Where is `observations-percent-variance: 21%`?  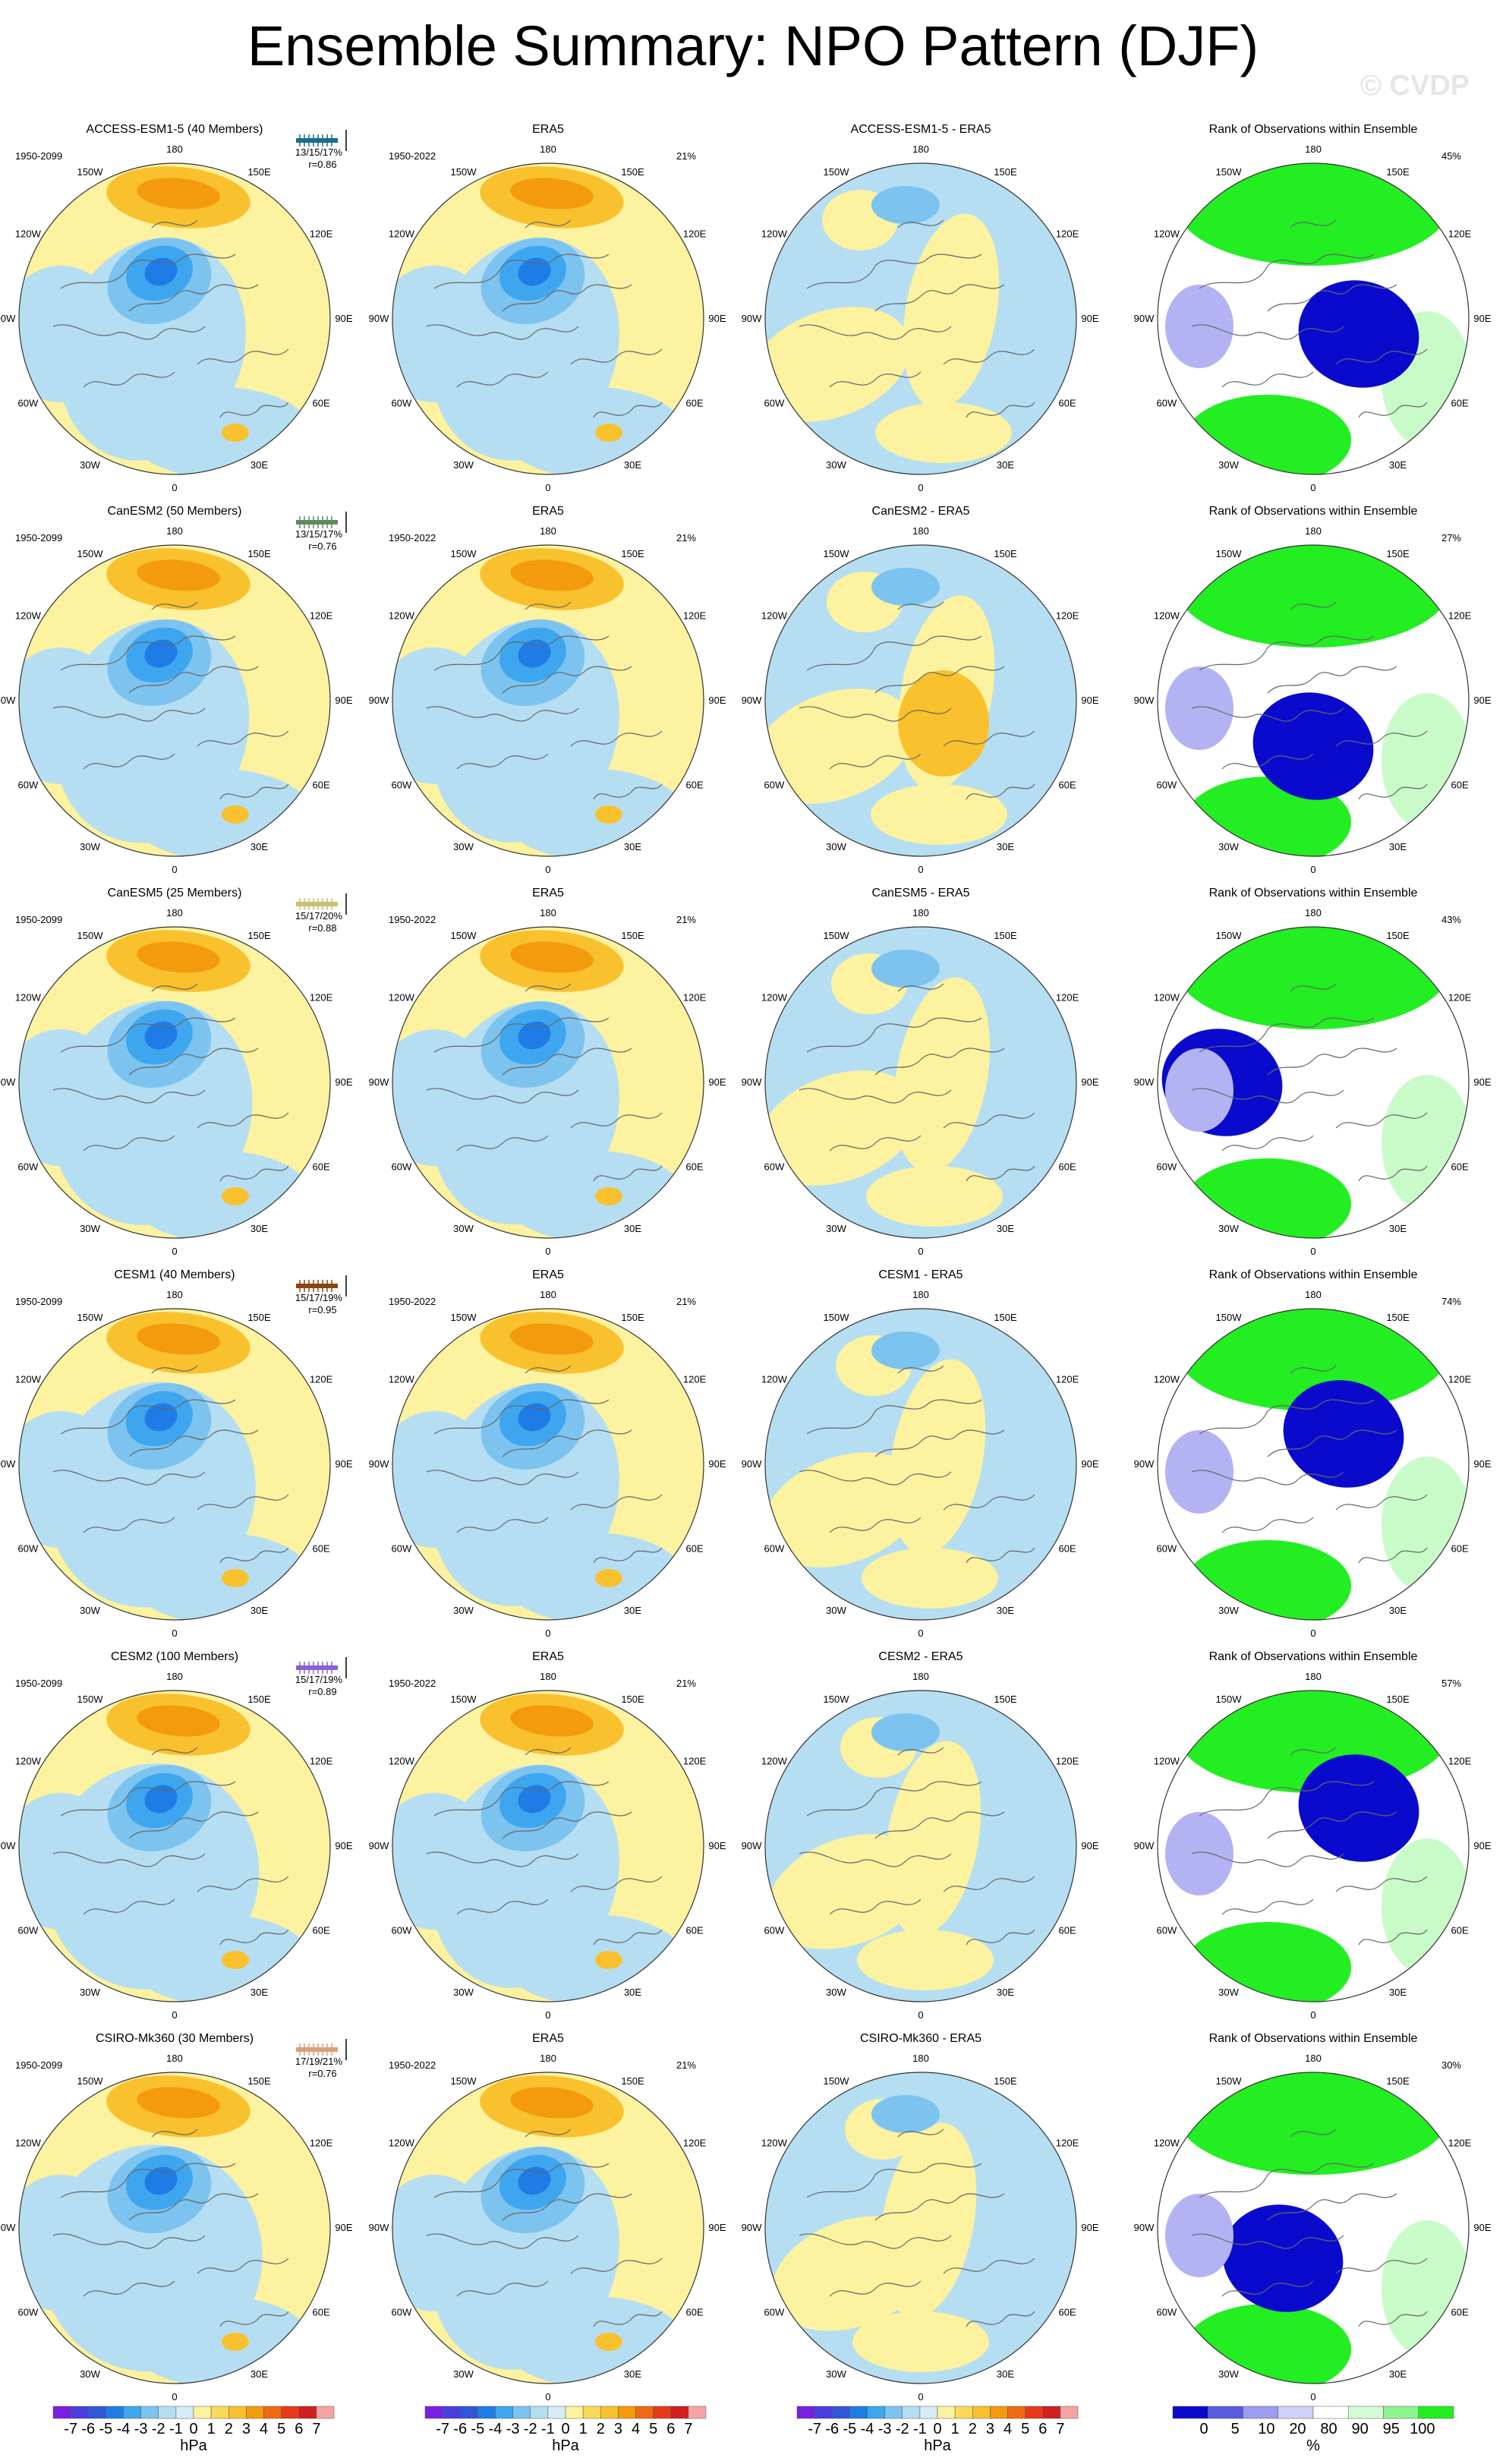 observations-percent-variance: 21% is located at coordinates (686, 919).